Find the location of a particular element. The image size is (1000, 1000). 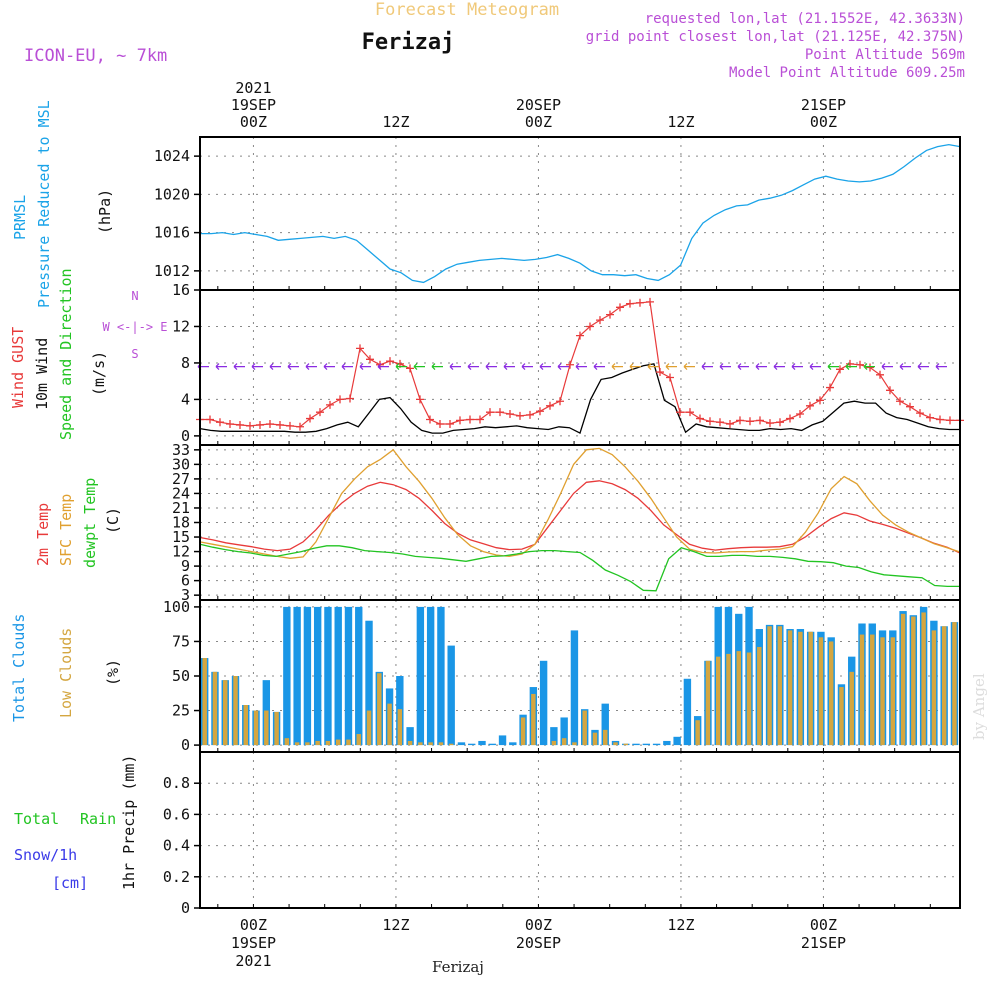

rain-cm-label: [cm] is located at coordinates (70, 883).